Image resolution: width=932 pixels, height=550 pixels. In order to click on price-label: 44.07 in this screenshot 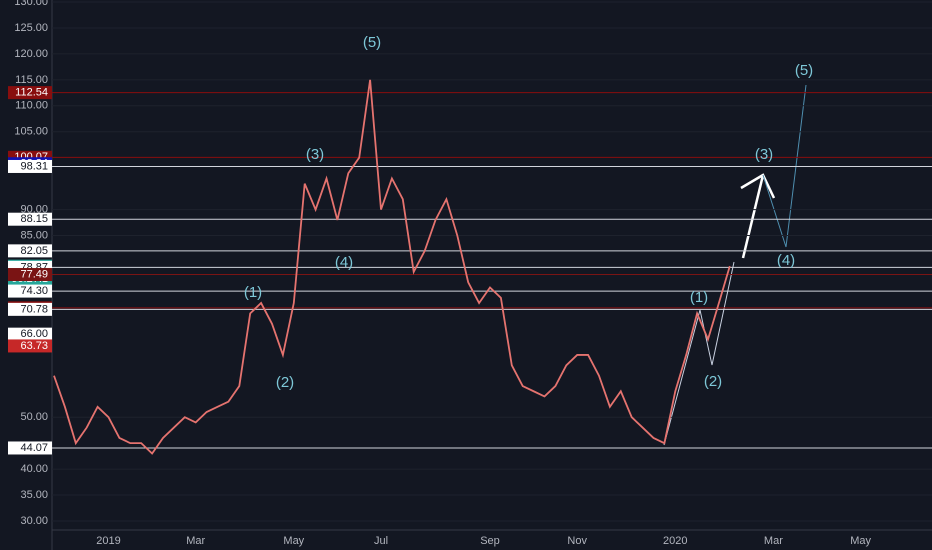, I will do `click(34, 448)`.